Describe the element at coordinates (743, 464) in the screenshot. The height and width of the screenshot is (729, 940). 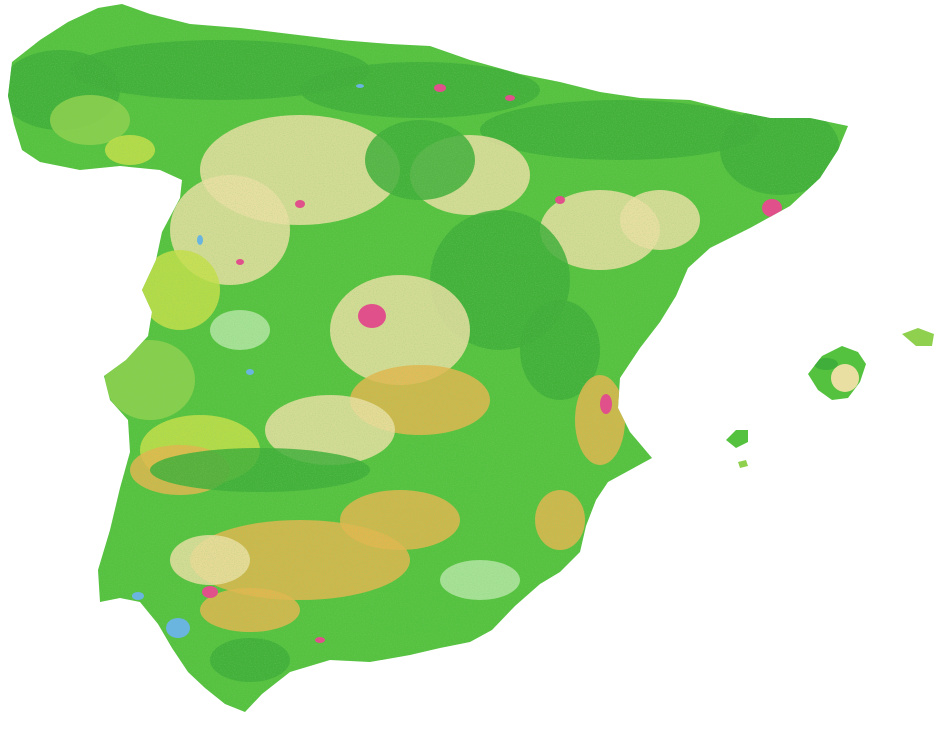
I see `island-formentera` at that location.